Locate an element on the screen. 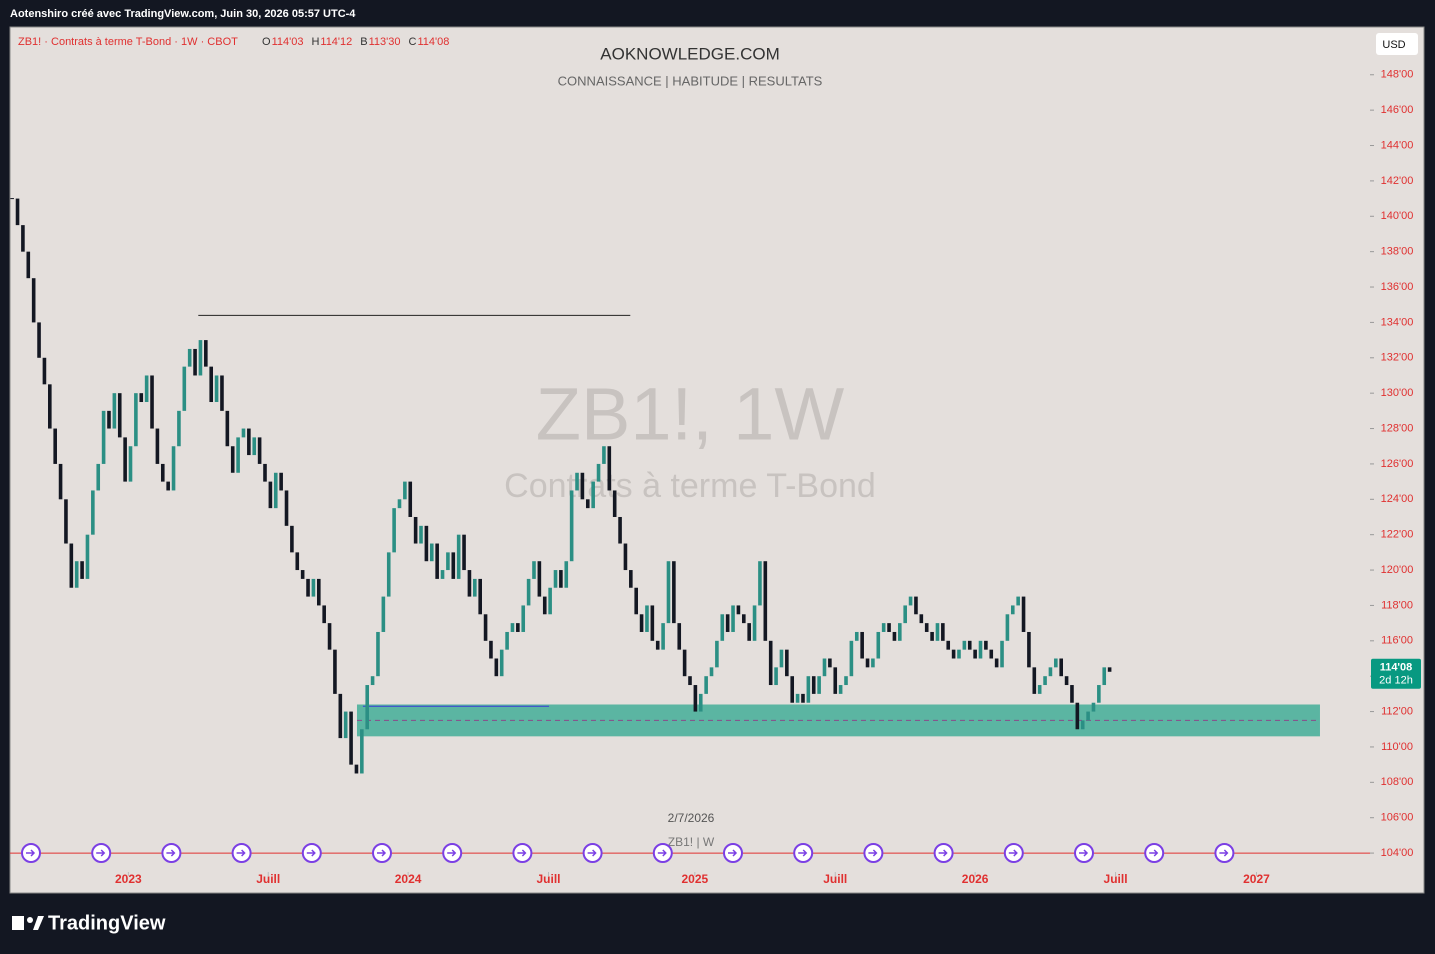 The image size is (1435, 954). y-tick-label: 120'00 is located at coordinates (1397, 570).